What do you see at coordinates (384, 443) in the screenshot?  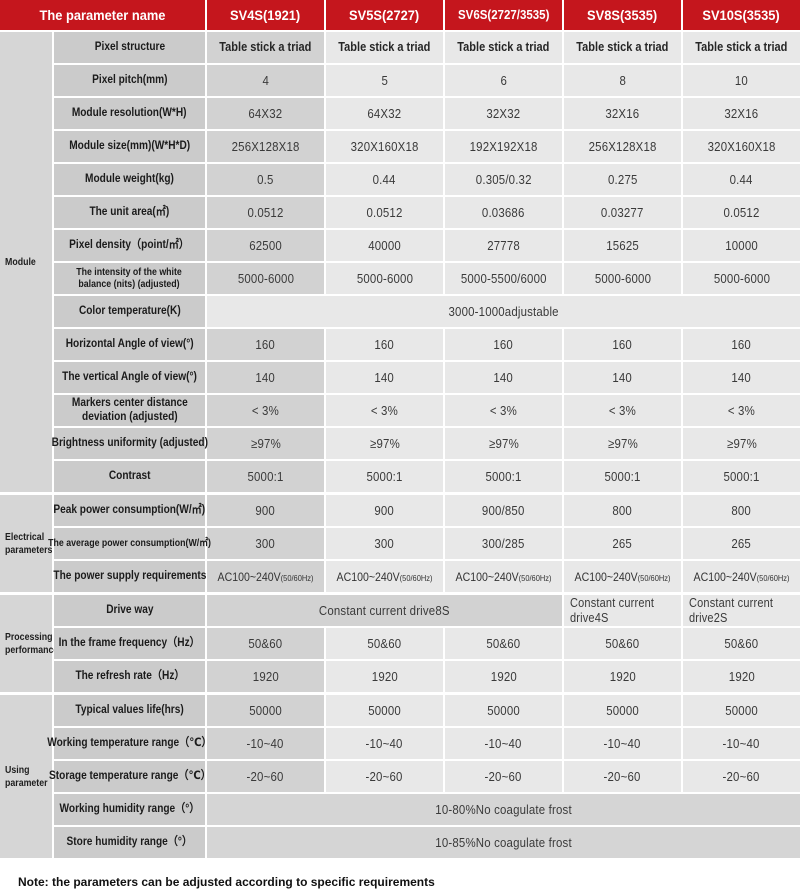 I see `value-cell: ≥97%` at bounding box center [384, 443].